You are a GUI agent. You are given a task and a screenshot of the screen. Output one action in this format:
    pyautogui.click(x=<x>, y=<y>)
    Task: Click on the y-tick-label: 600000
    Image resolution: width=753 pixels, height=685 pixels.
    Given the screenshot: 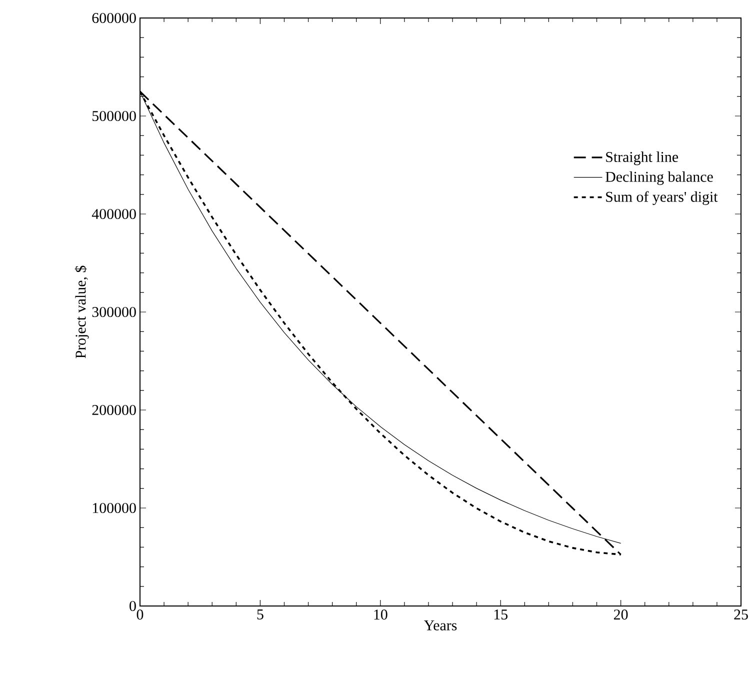 What is the action you would take?
    pyautogui.click(x=114, y=18)
    